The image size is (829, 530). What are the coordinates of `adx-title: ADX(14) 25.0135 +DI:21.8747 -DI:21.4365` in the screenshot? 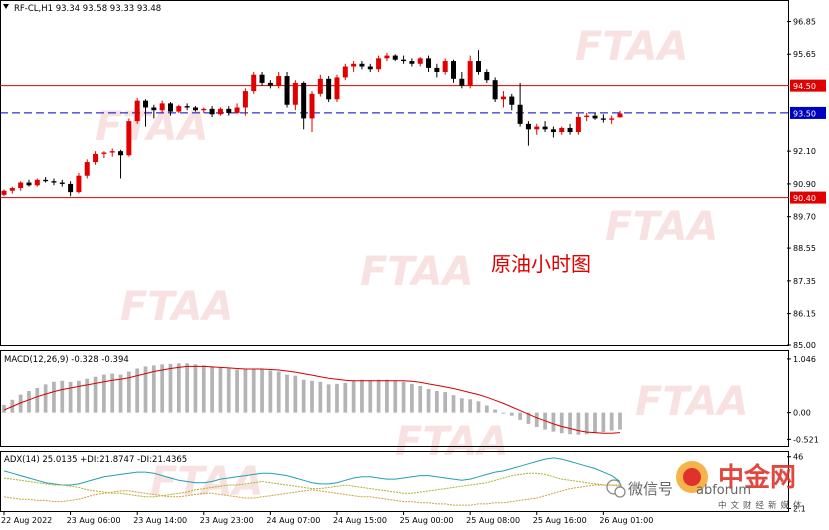 It's located at (95, 460).